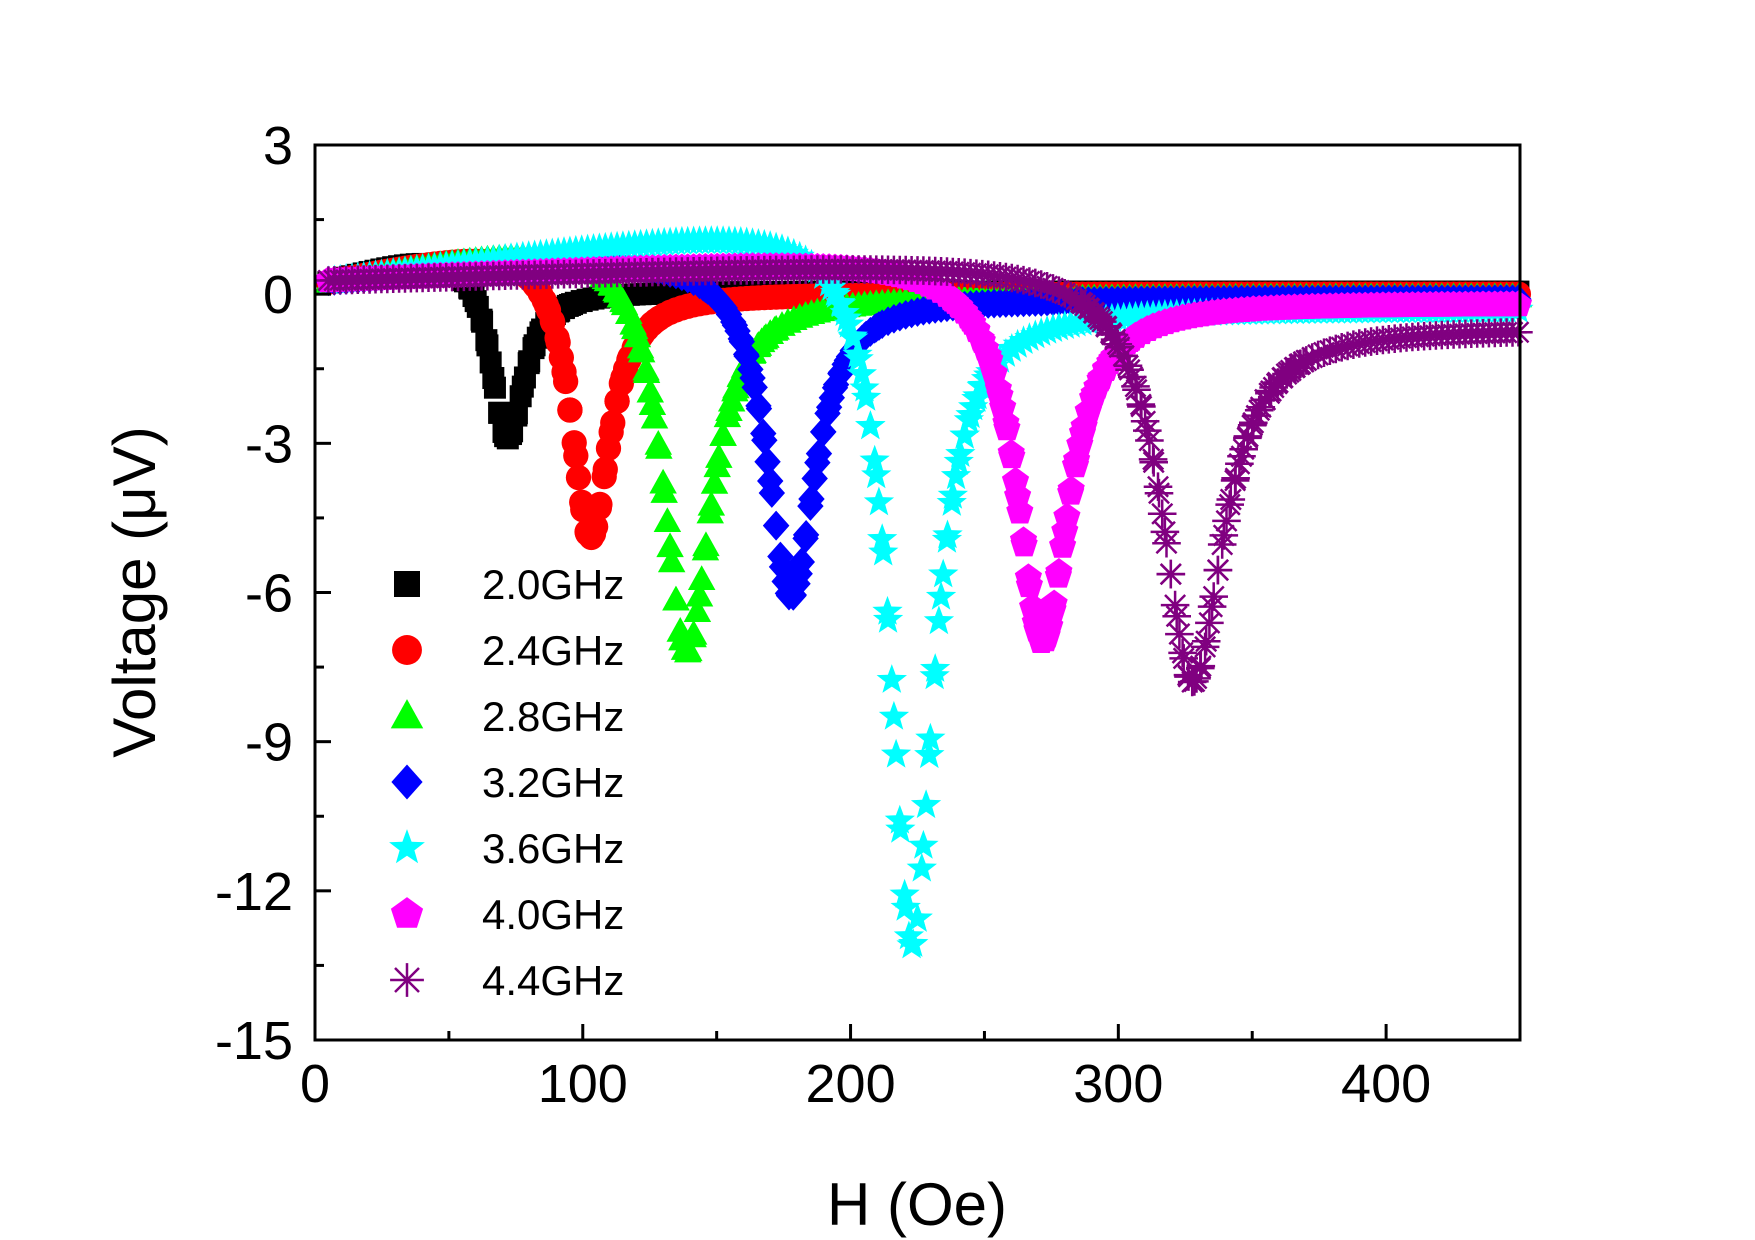 Image resolution: width=1755 pixels, height=1240 pixels. What do you see at coordinates (278, 295) in the screenshot?
I see `y-tick-label: 0` at bounding box center [278, 295].